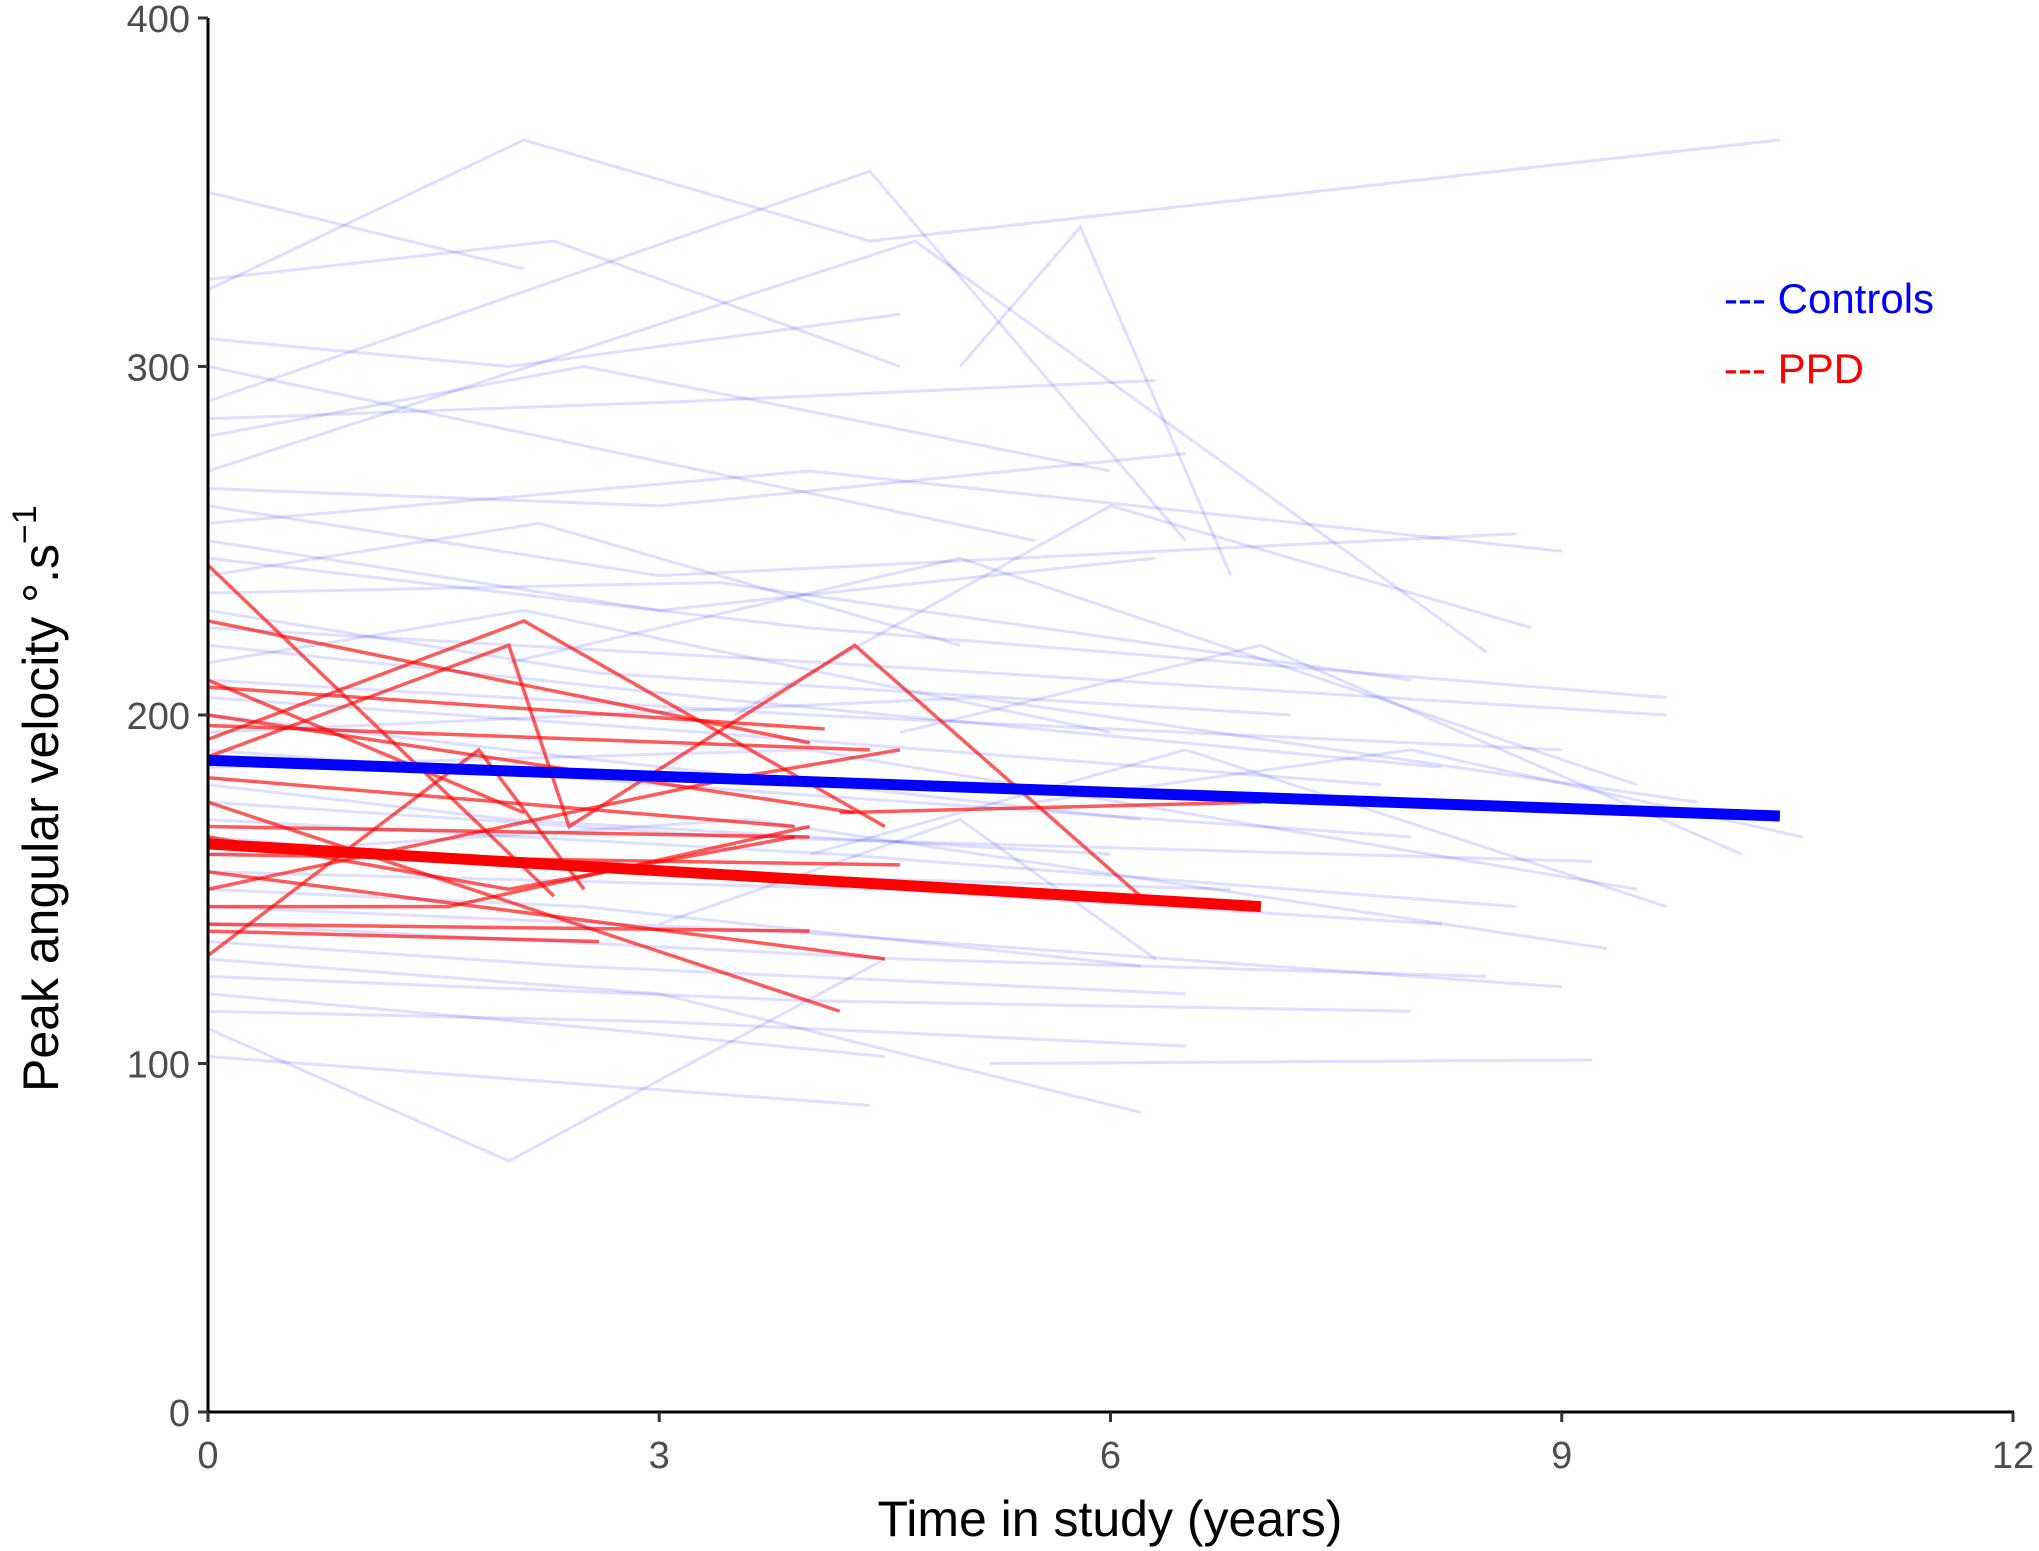 Image resolution: width=2039 pixels, height=1551 pixels. Describe the element at coordinates (1829, 298) in the screenshot. I see `legend-entry-controls: --- Controls` at that location.